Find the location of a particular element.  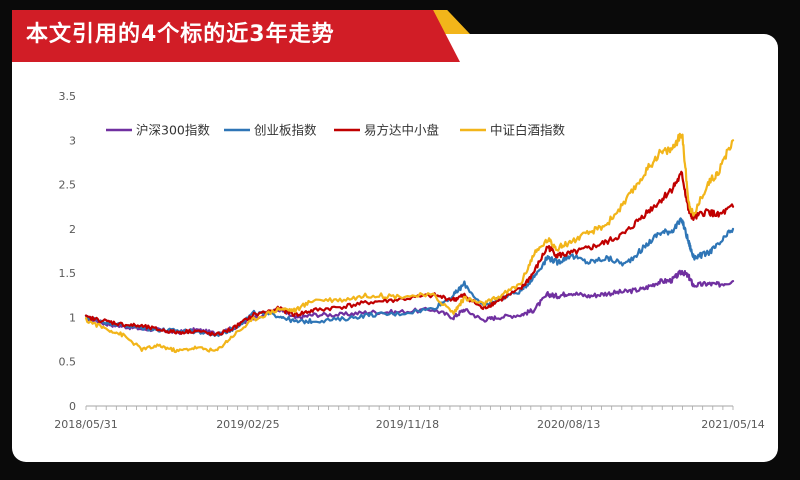

legend-entry-label: 创业板指数 is located at coordinates (285, 130).